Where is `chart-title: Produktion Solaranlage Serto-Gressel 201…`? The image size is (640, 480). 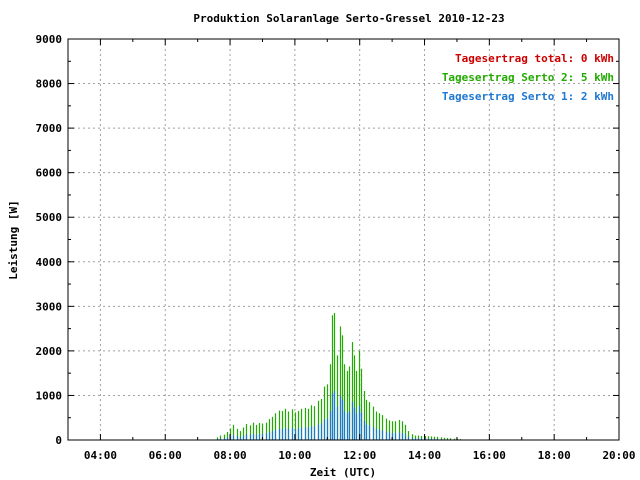 chart-title: Produktion Solaranlage Serto-Gressel 201… is located at coordinates (348, 18).